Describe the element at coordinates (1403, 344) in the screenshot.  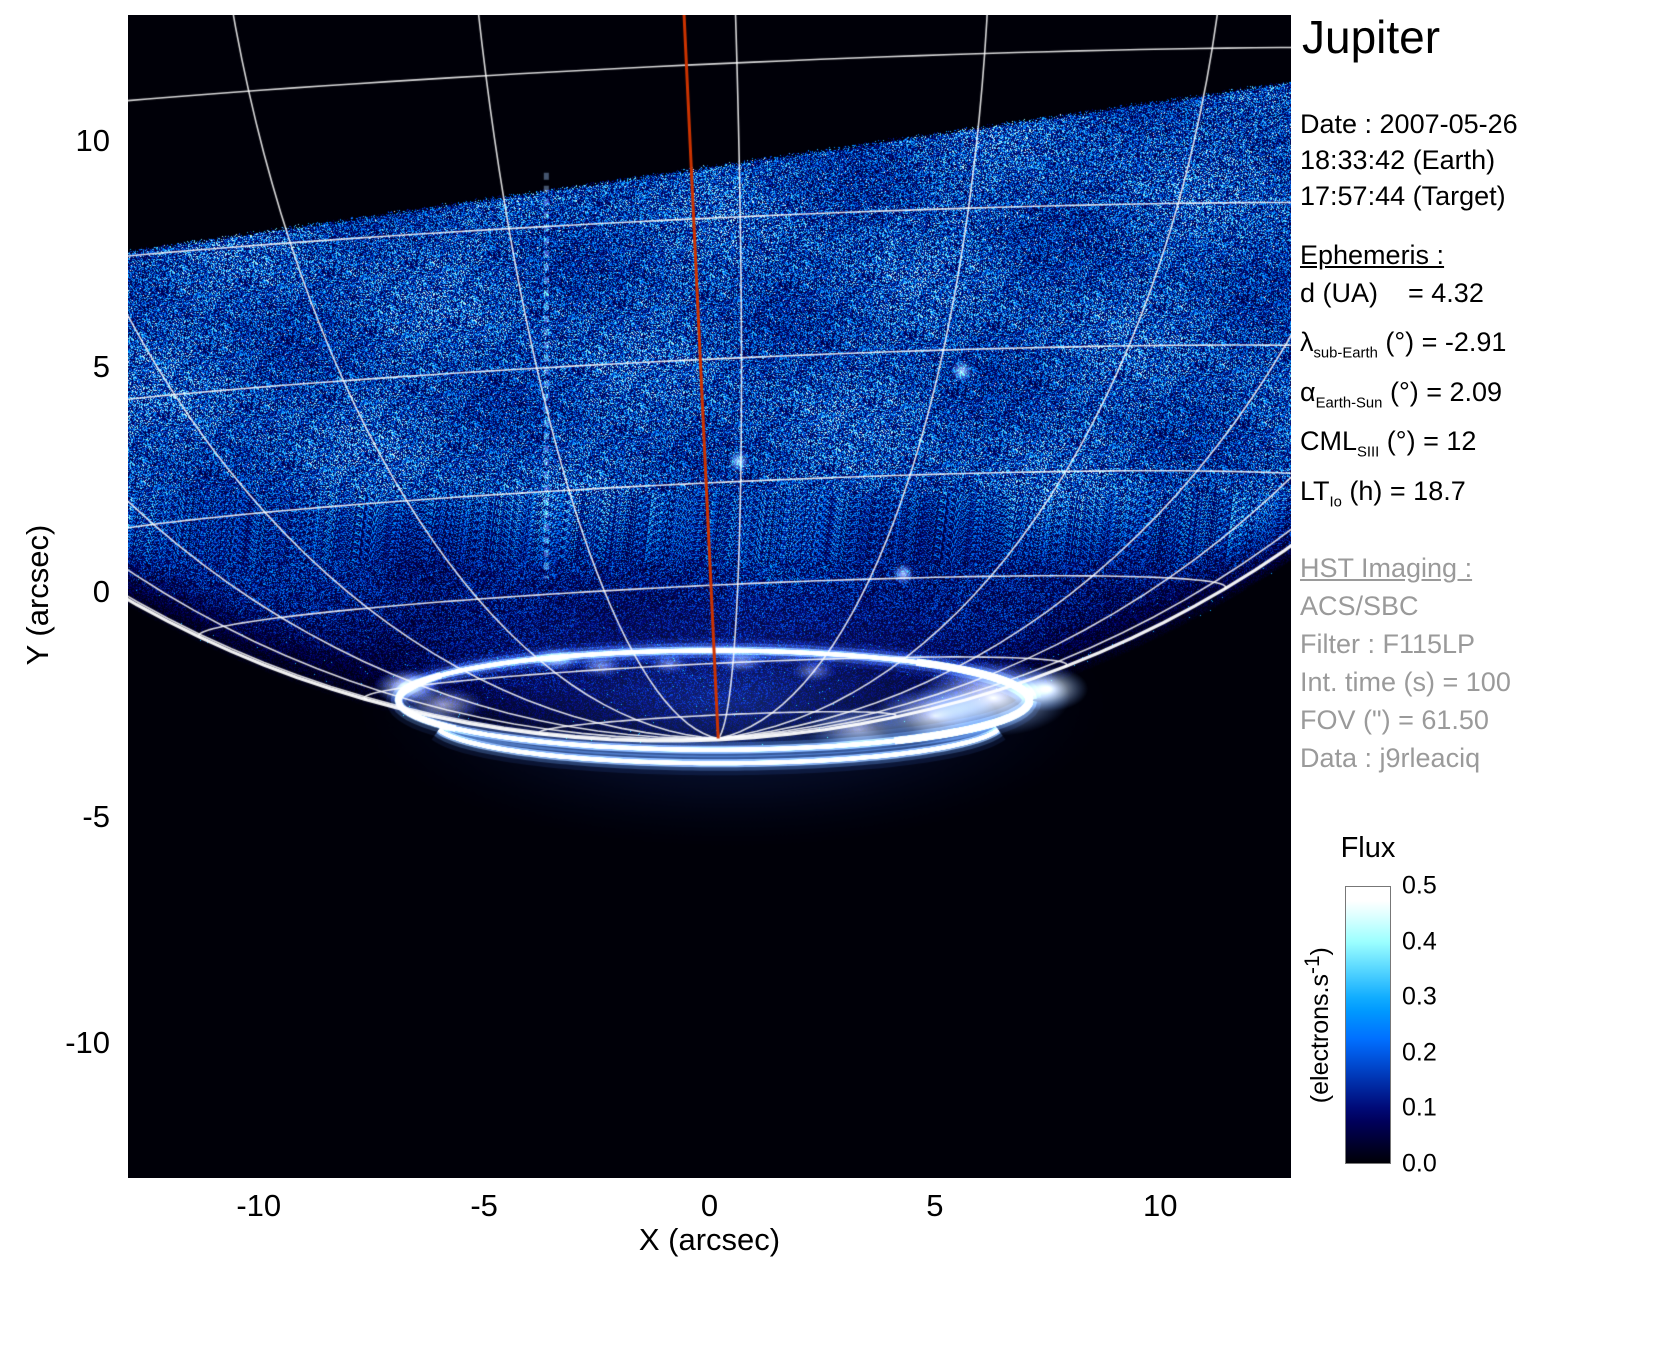
I see `ephemeris-row-sub-earth-lat: λsub-Earth (°) = -2.91` at that location.